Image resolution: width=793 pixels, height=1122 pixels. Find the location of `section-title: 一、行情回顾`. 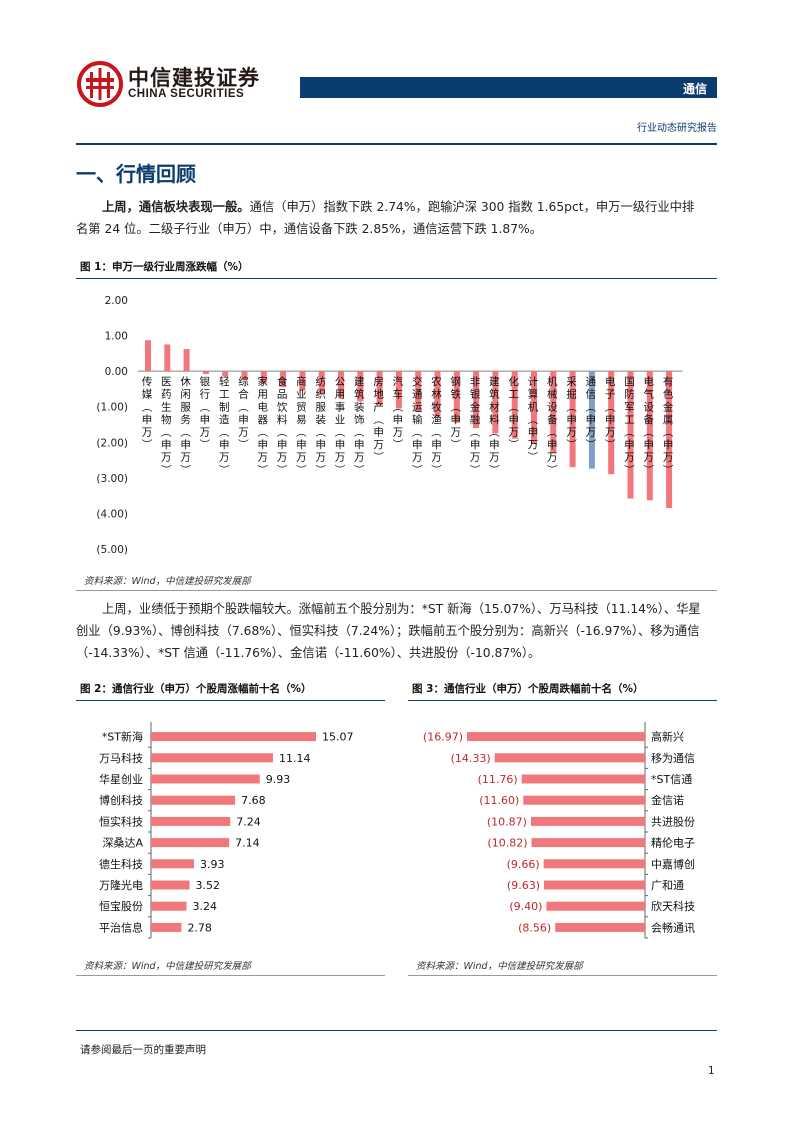

section-title: 一、行情回顾 is located at coordinates (136, 174).